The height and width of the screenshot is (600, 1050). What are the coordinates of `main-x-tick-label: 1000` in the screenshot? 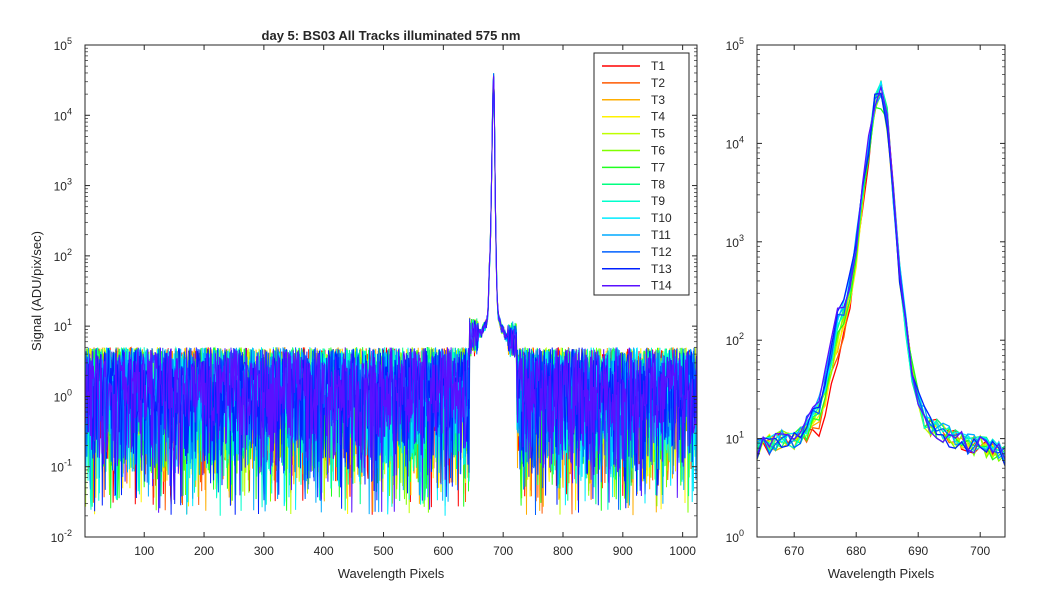 It's located at (682, 551).